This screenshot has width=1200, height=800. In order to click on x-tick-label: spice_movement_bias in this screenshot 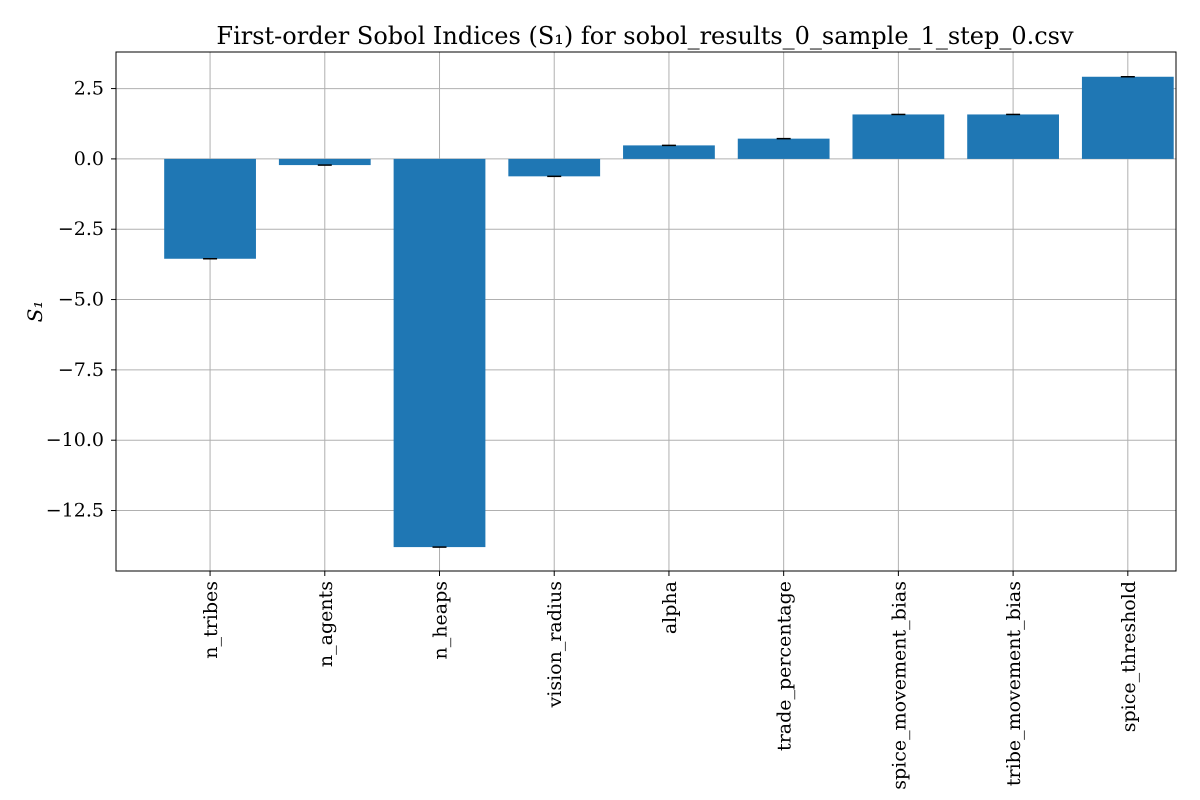, I will do `click(899, 685)`.